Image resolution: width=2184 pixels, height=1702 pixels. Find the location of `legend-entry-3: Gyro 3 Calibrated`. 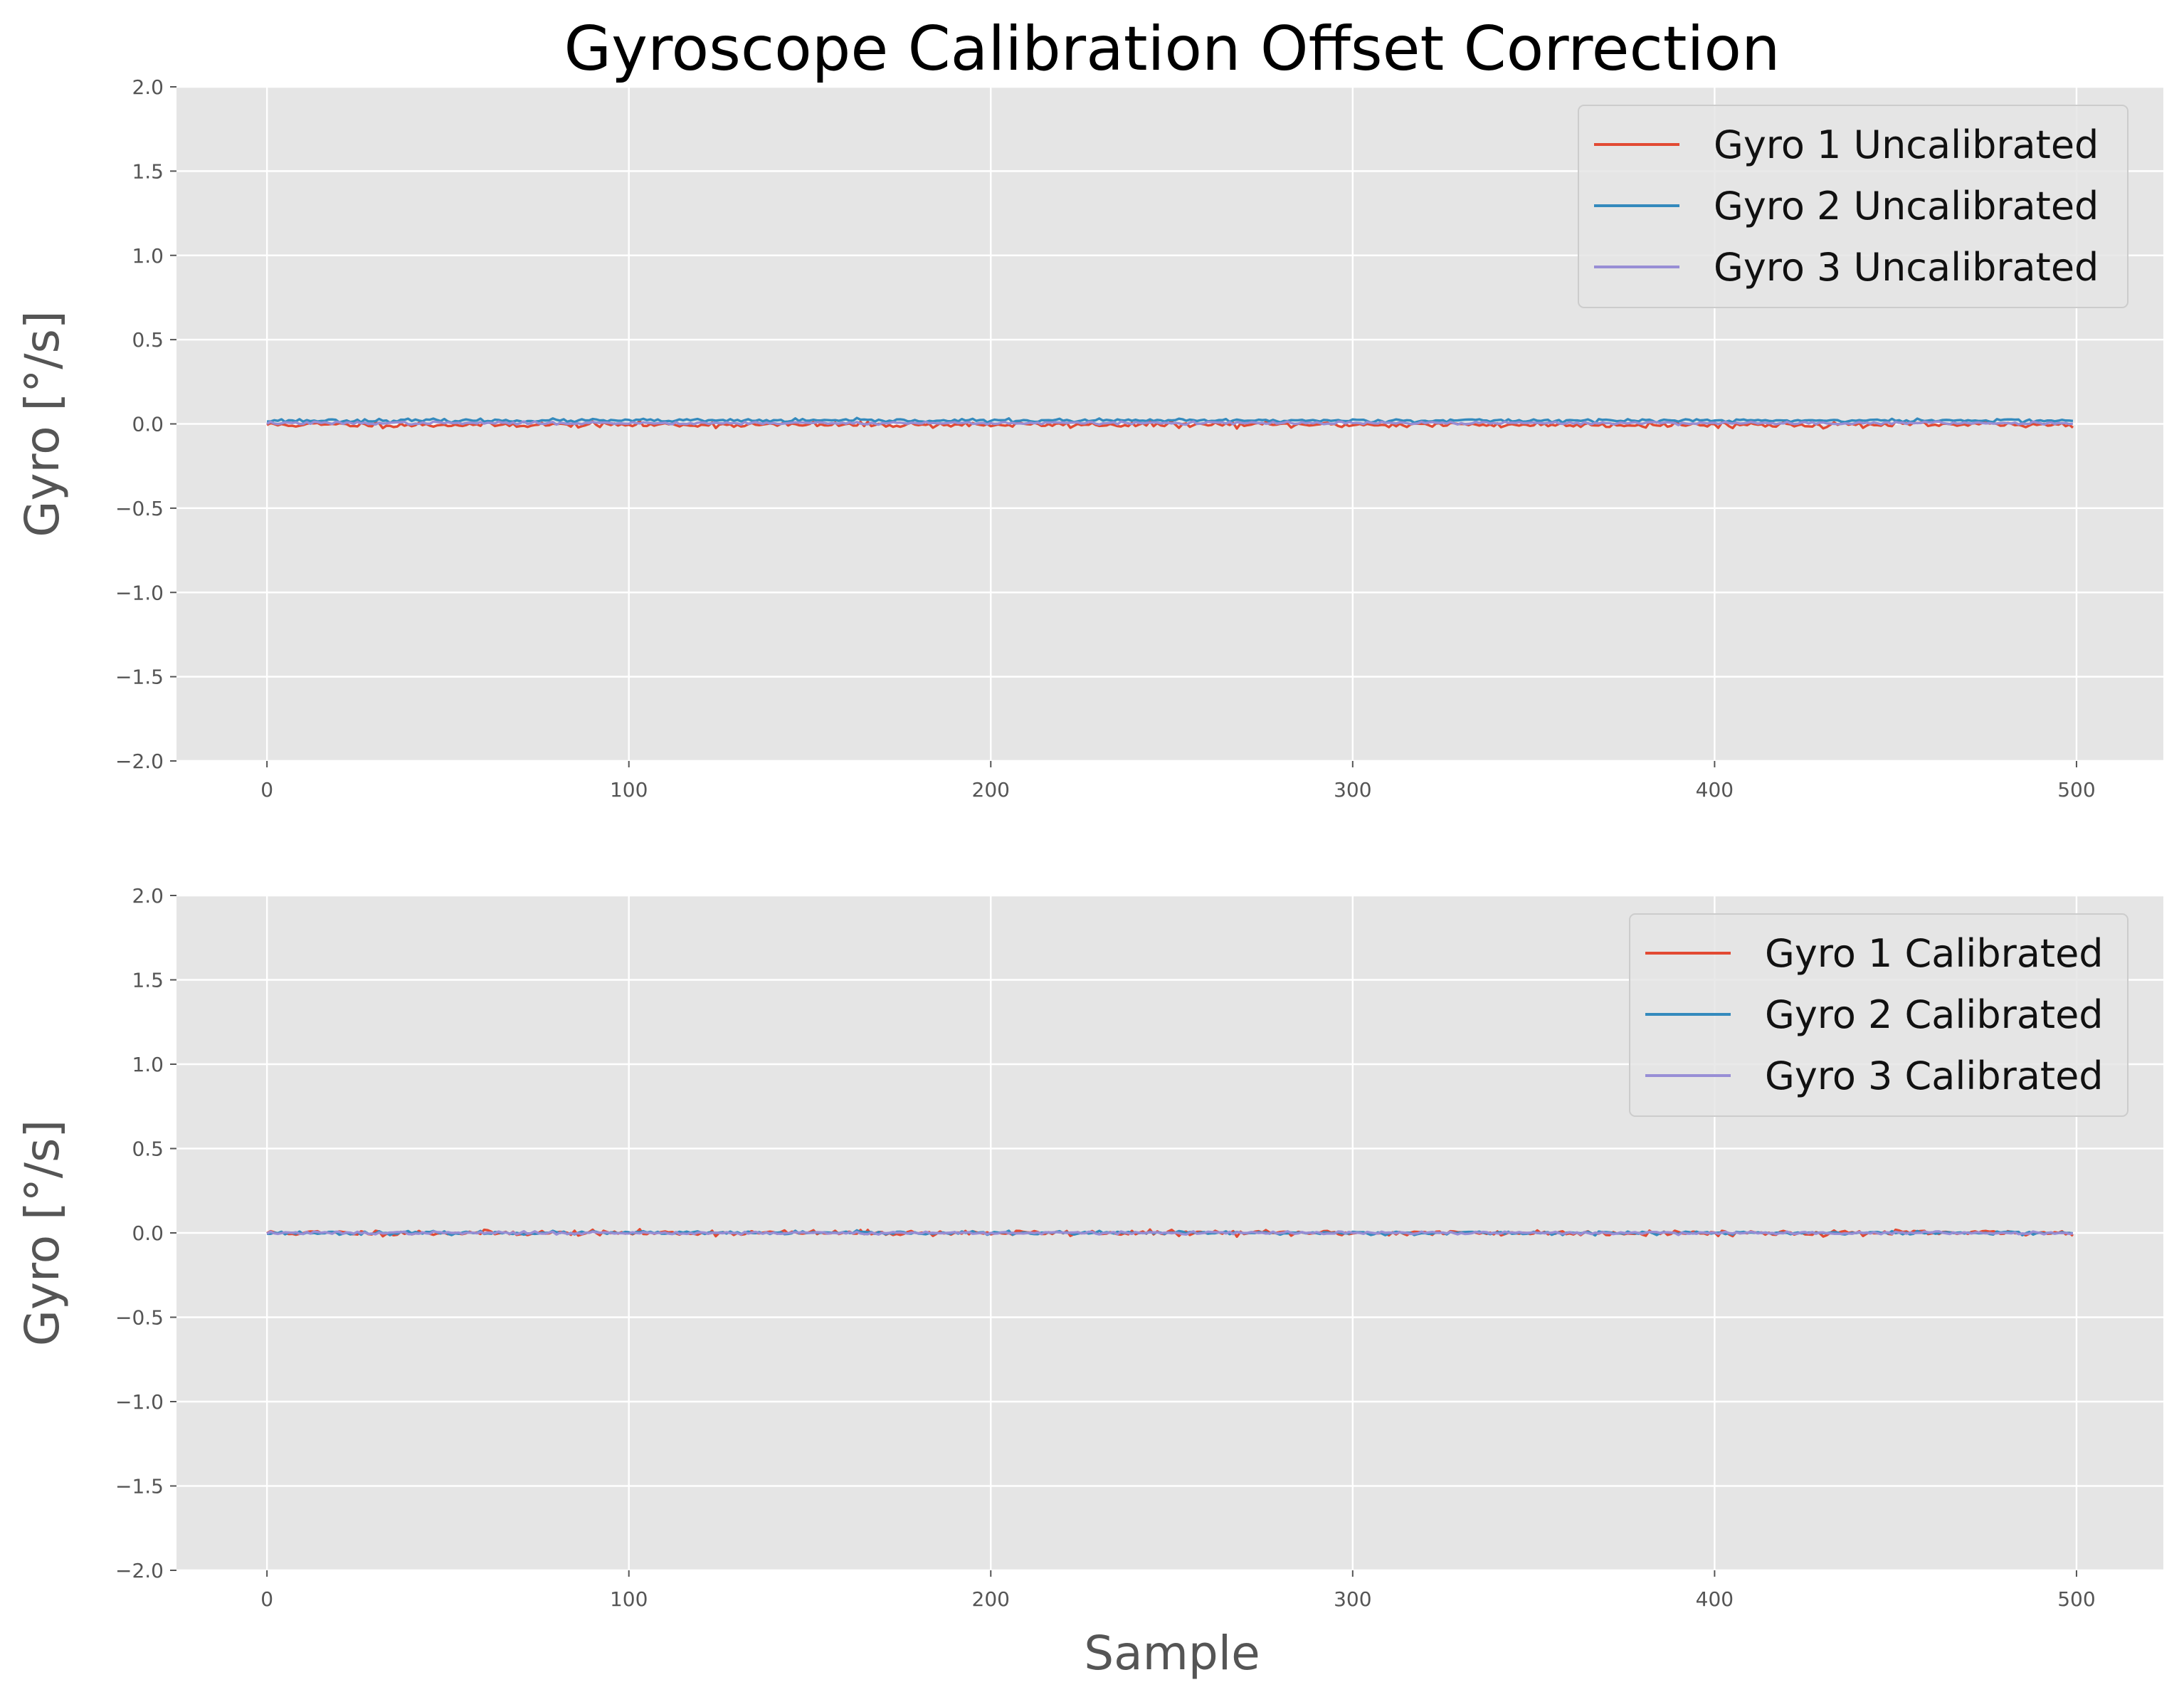

legend-entry-3: Gyro 3 Calibrated is located at coordinates (1934, 1076).